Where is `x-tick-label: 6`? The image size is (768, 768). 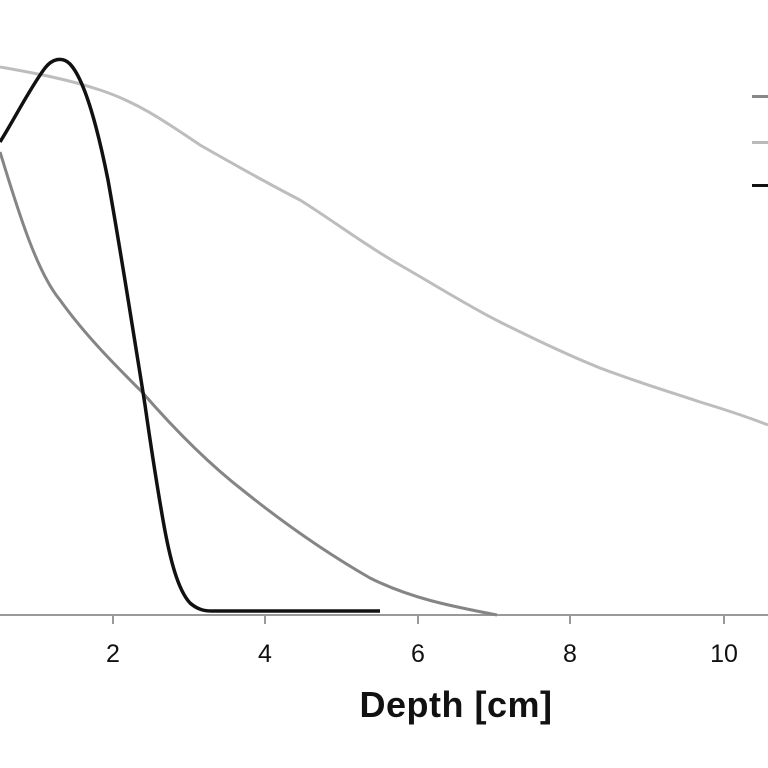 x-tick-label: 6 is located at coordinates (418, 654).